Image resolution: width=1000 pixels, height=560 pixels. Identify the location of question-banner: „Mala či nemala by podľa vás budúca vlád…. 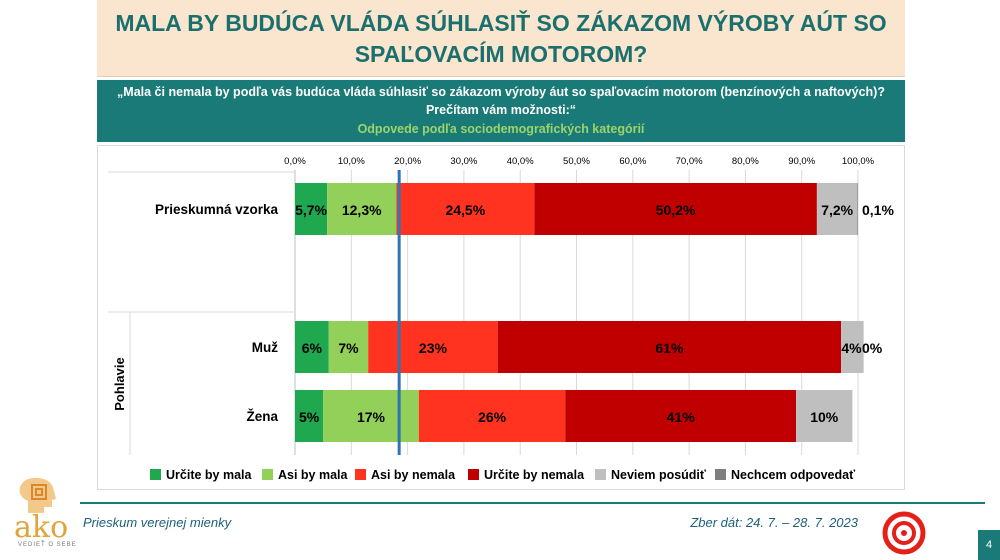
(501, 111).